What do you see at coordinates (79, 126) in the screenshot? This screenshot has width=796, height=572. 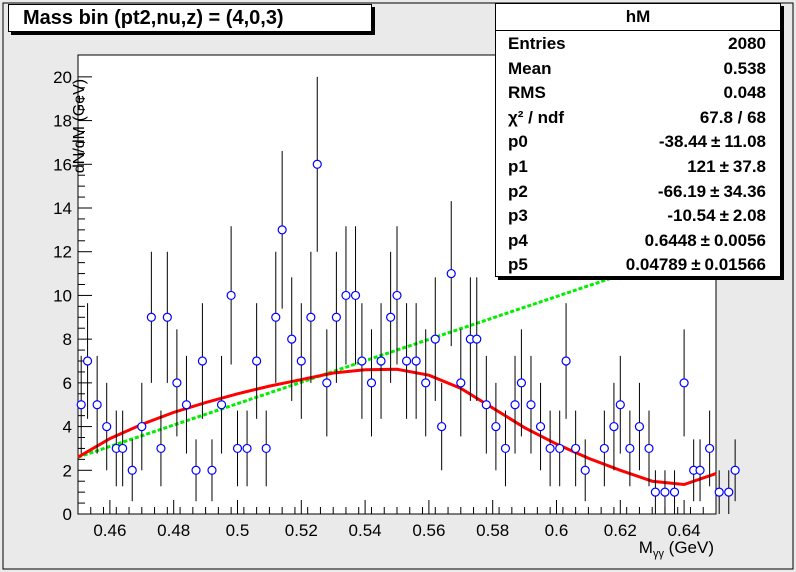 I see `y-axis-label: dN/dM (GeV)` at bounding box center [79, 126].